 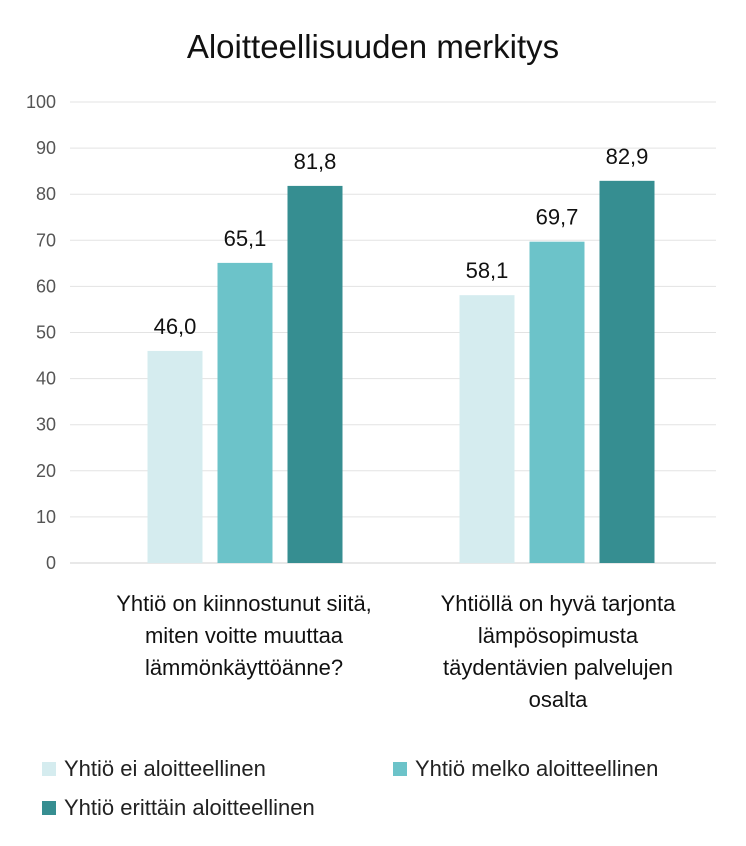 I want to click on category-label-line: Yhtiö on kiinnostunut siitä,, so click(x=244, y=603).